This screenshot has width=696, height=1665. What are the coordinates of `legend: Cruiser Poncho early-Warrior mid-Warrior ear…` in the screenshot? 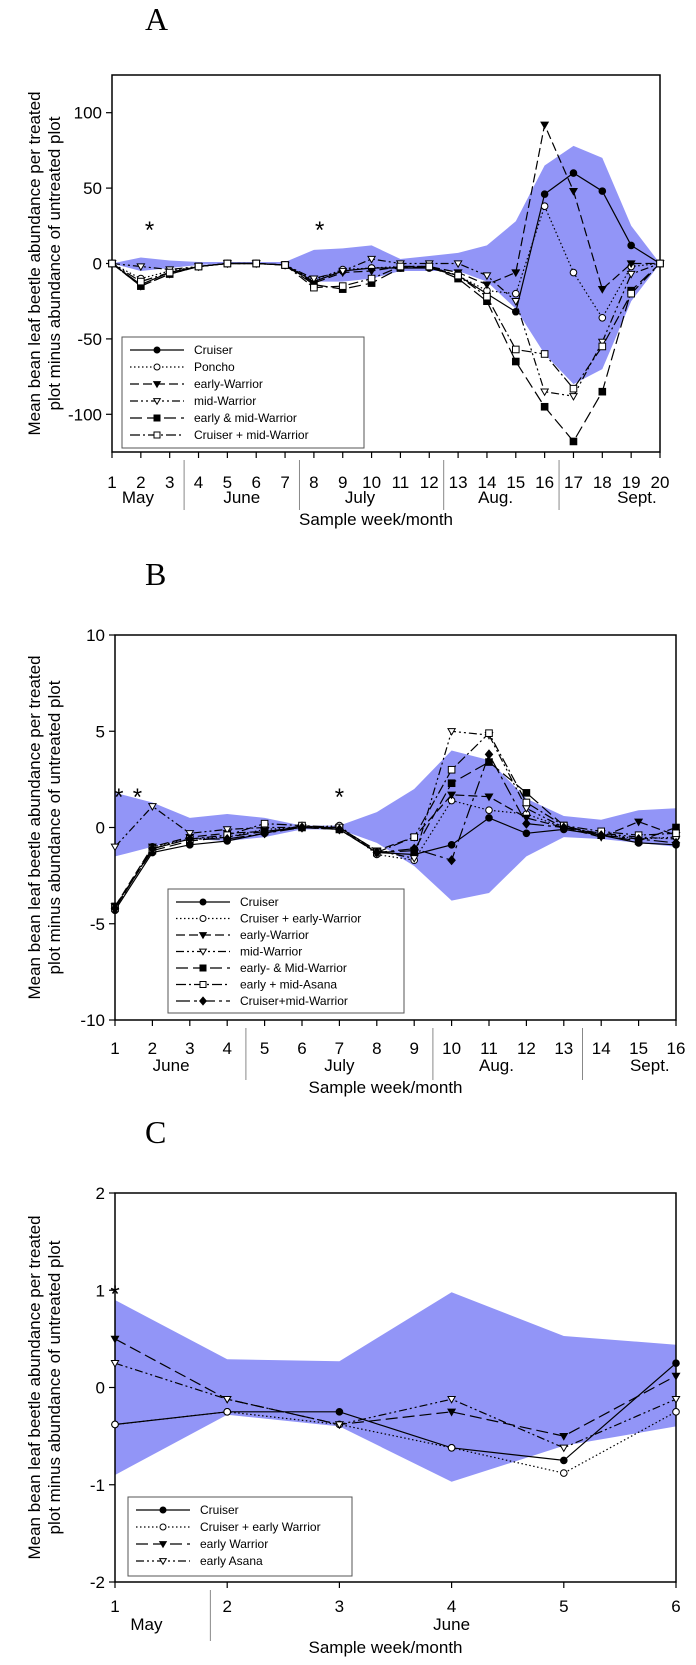 It's located at (243, 392).